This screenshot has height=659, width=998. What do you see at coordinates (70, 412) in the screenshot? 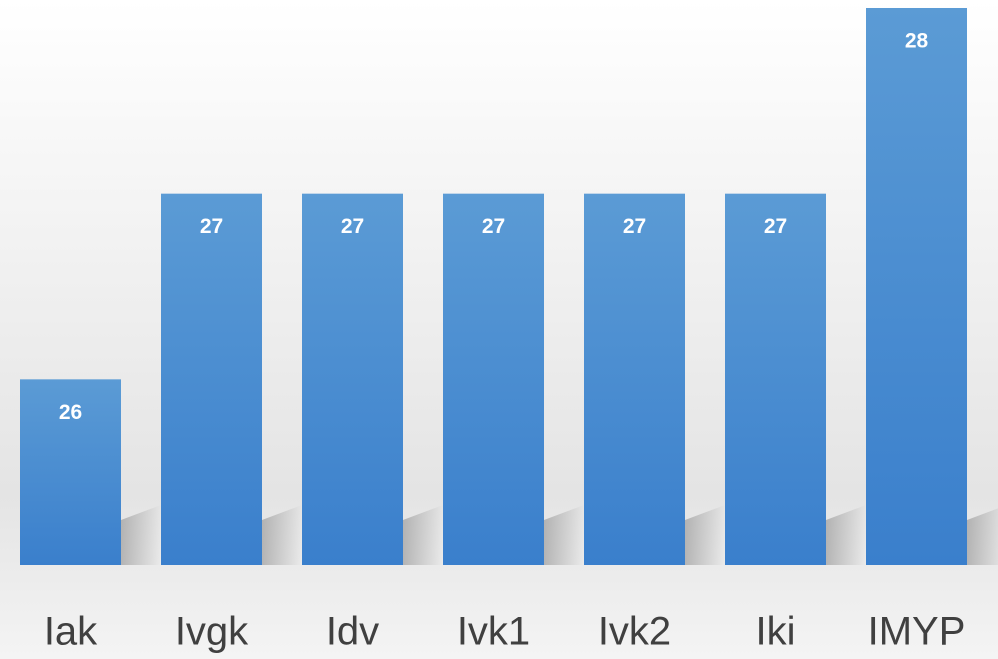
I see `data-label: 26` at bounding box center [70, 412].